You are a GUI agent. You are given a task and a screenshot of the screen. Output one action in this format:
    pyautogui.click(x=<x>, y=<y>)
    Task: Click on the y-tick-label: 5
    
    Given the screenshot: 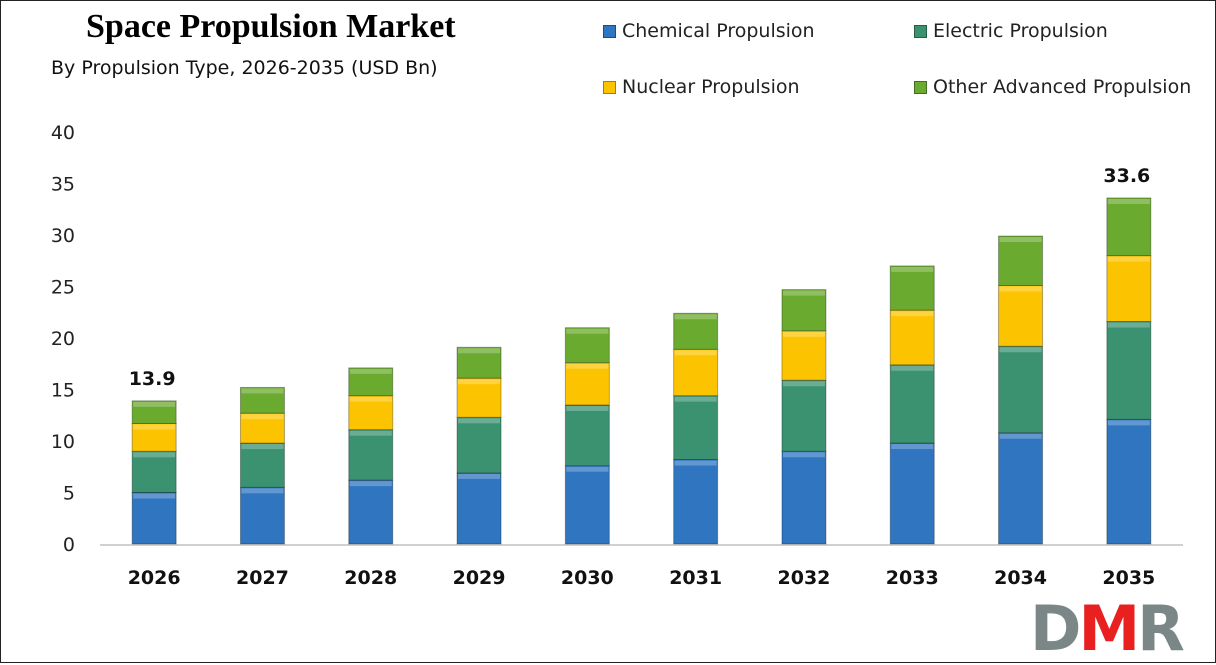 What is the action you would take?
    pyautogui.click(x=69, y=494)
    